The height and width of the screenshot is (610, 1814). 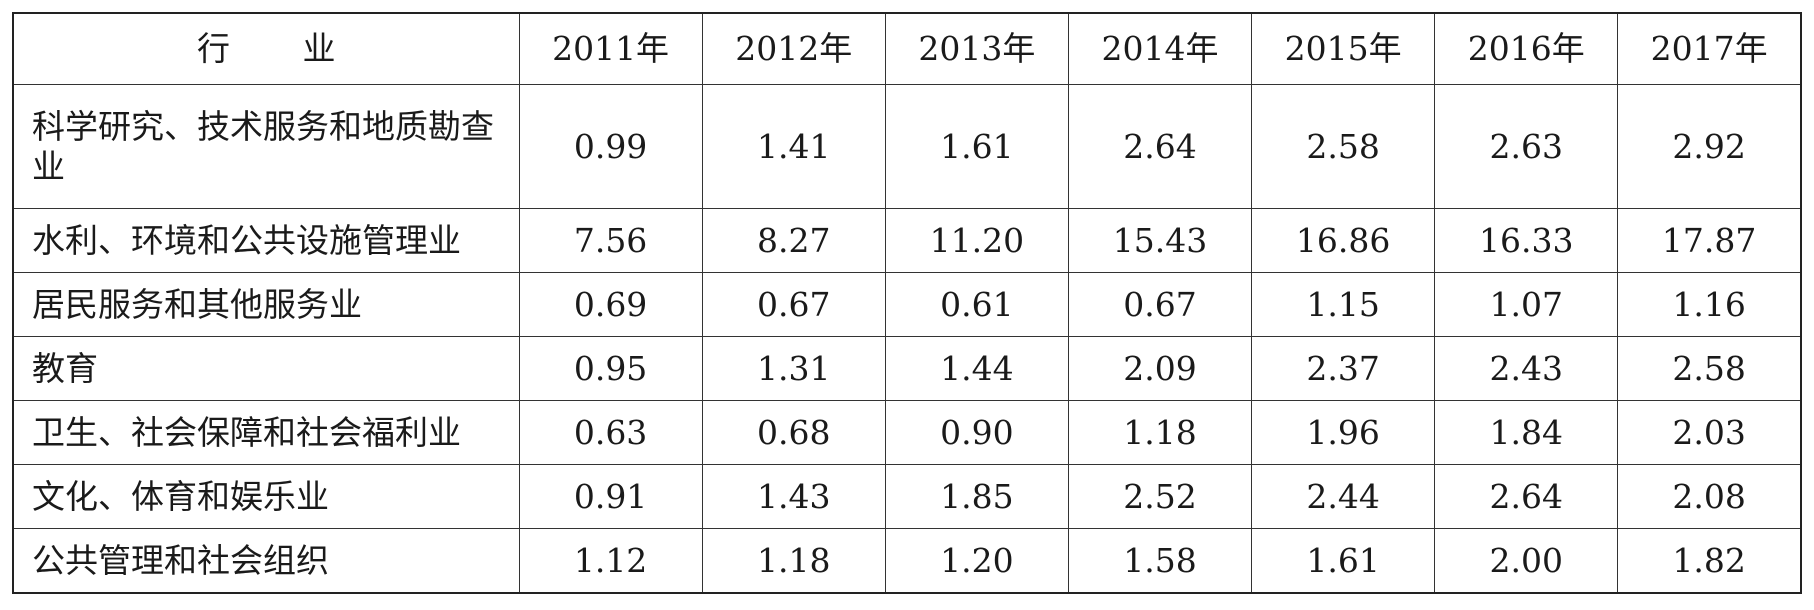 What do you see at coordinates (610, 240) in the screenshot?
I see `value-cell: 7.56` at bounding box center [610, 240].